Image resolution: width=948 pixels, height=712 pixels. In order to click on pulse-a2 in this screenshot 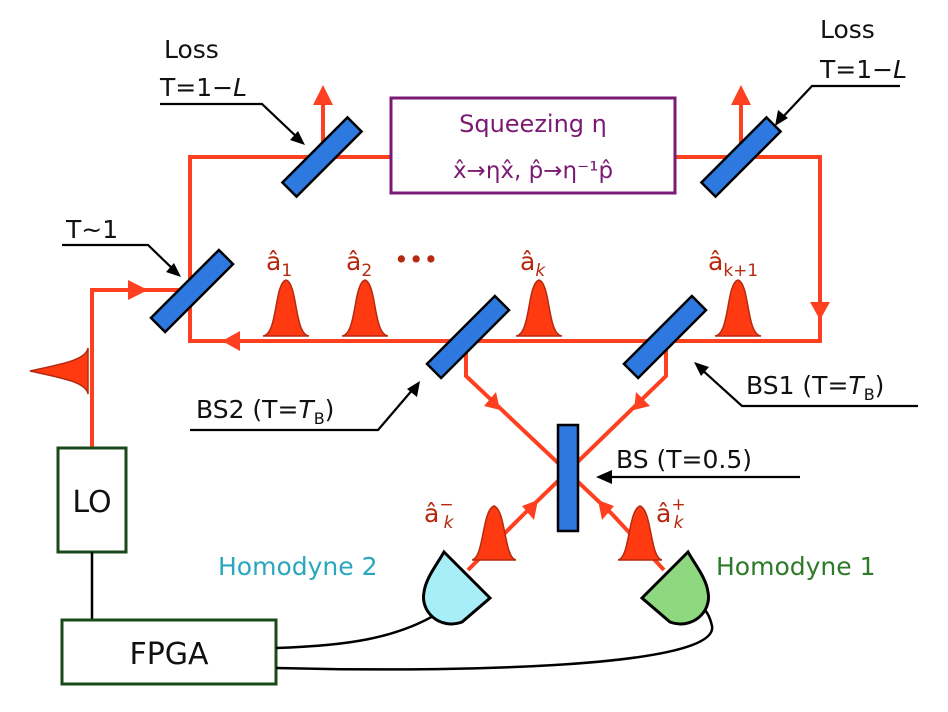, I will do `click(365, 308)`.